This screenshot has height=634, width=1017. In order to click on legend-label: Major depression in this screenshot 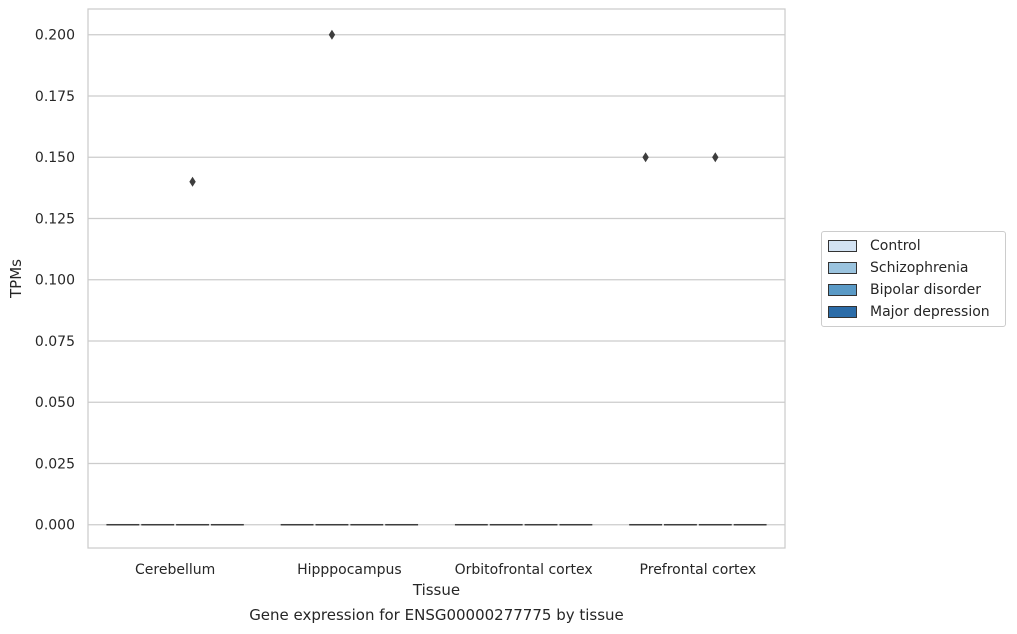, I will do `click(930, 312)`.